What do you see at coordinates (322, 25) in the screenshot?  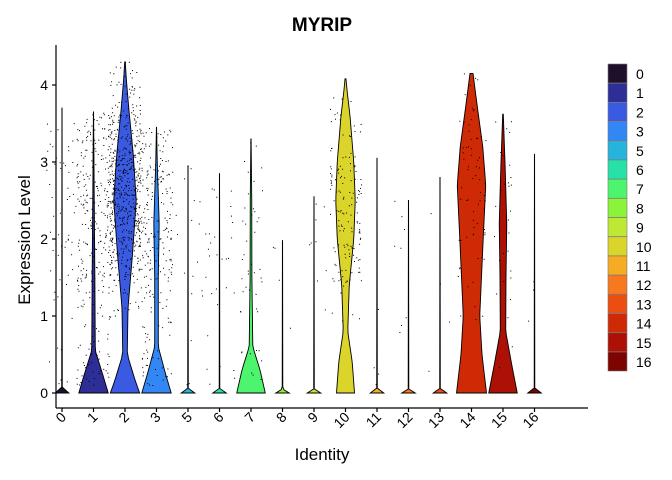 I see `chart-title: MYRIP` at bounding box center [322, 25].